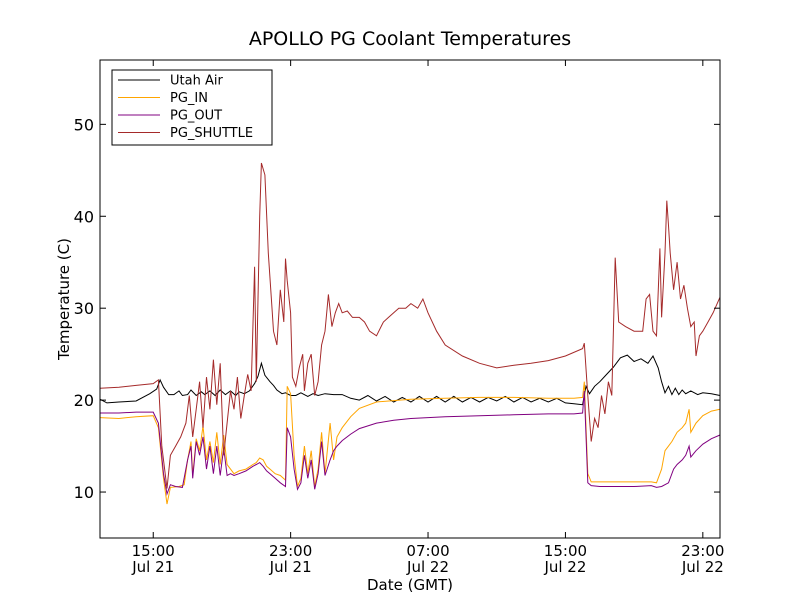 The height and width of the screenshot is (604, 800). I want to click on legend-label: PG_IN, so click(189, 98).